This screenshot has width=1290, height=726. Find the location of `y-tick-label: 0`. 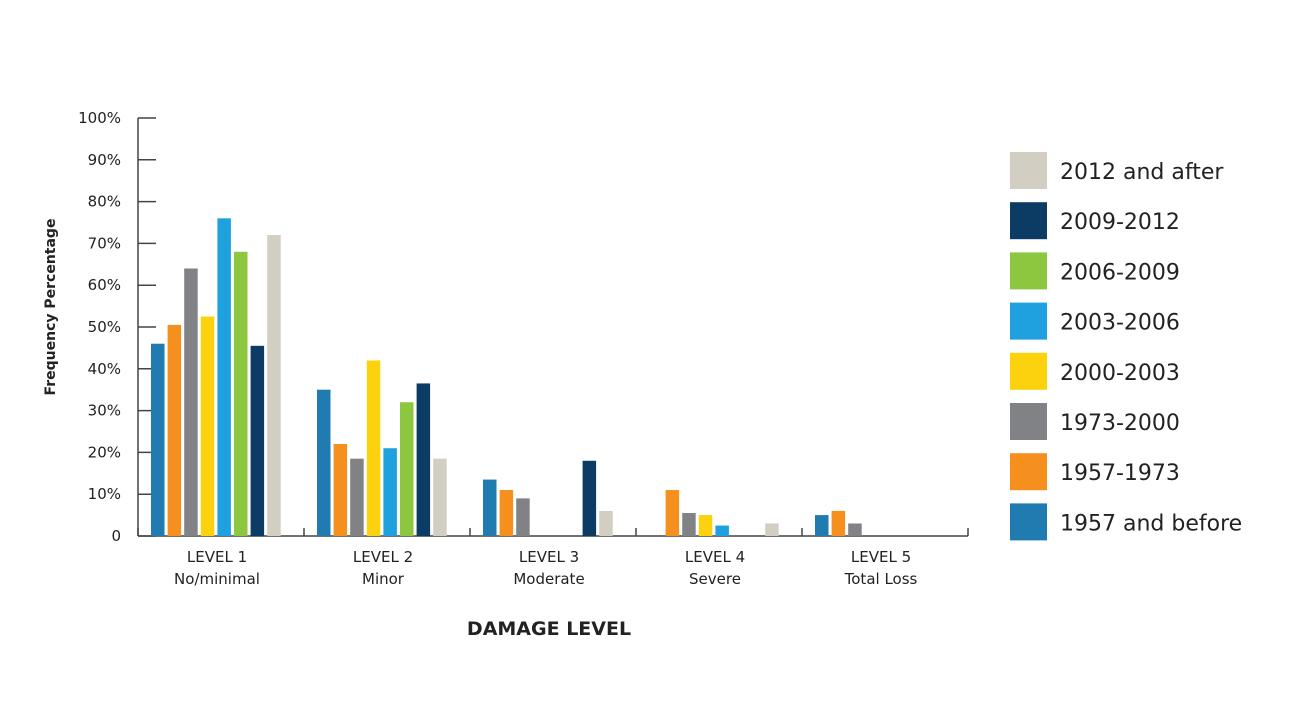

y-tick-label: 0 is located at coordinates (116, 536).